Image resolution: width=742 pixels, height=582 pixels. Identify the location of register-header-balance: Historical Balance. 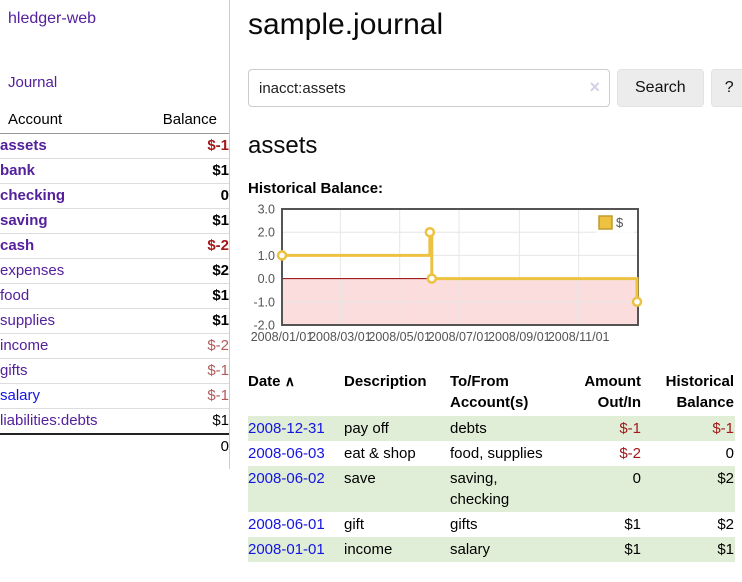
(699, 392).